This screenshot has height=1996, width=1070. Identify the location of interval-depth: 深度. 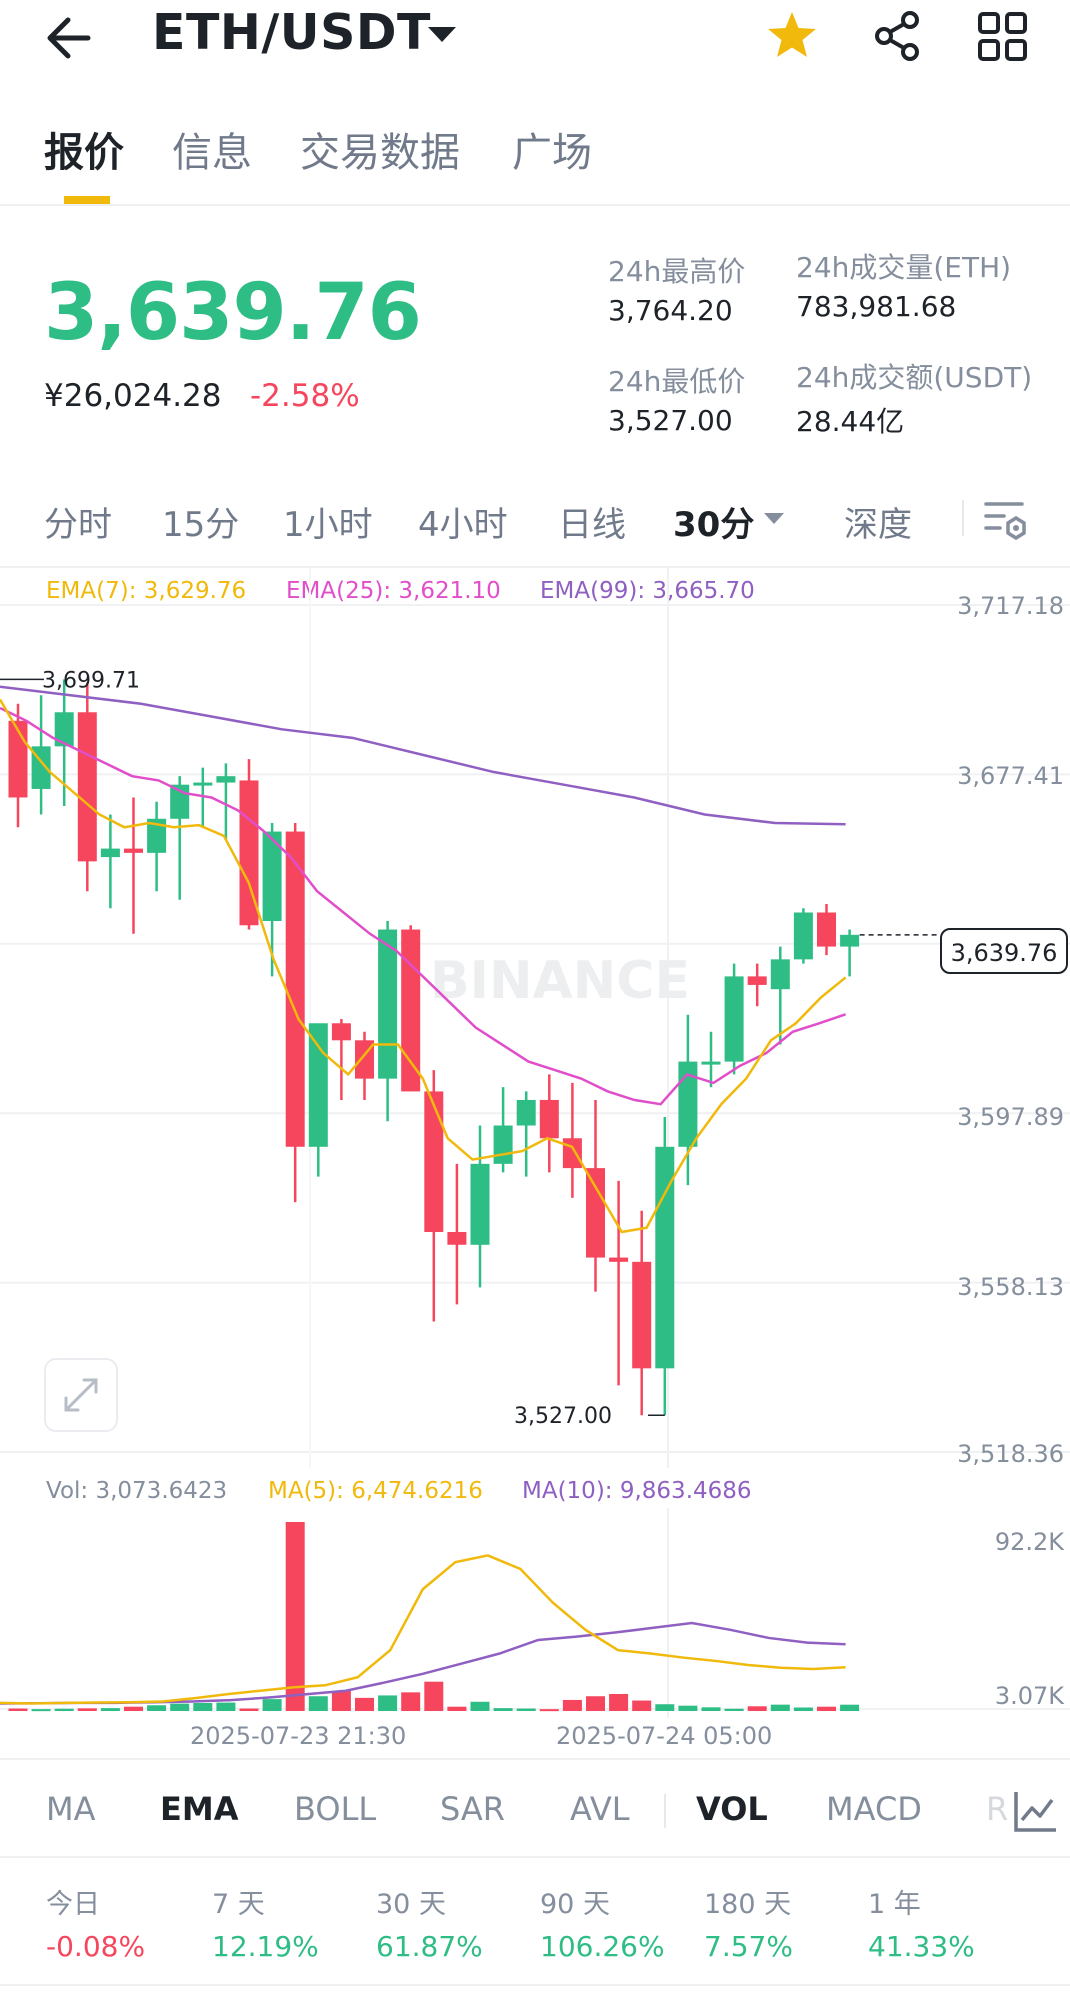
(878, 525).